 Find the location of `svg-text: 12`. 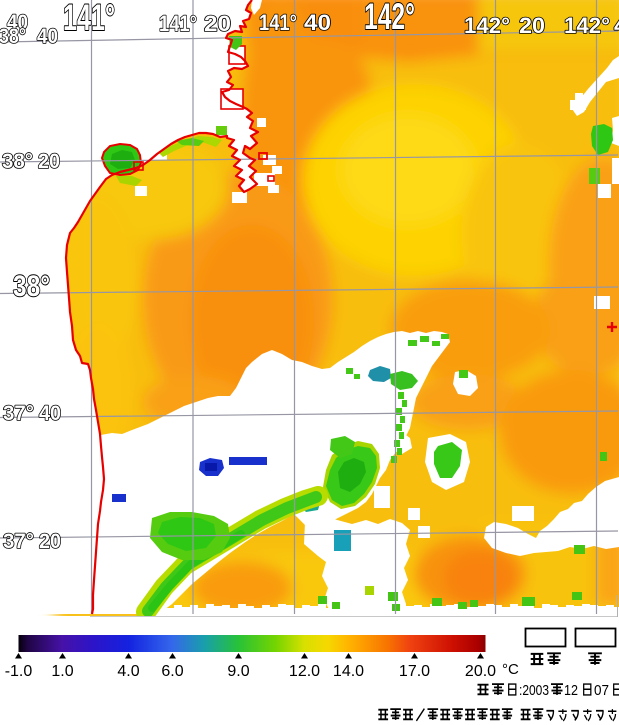

svg-text: 12 is located at coordinates (571, 690).